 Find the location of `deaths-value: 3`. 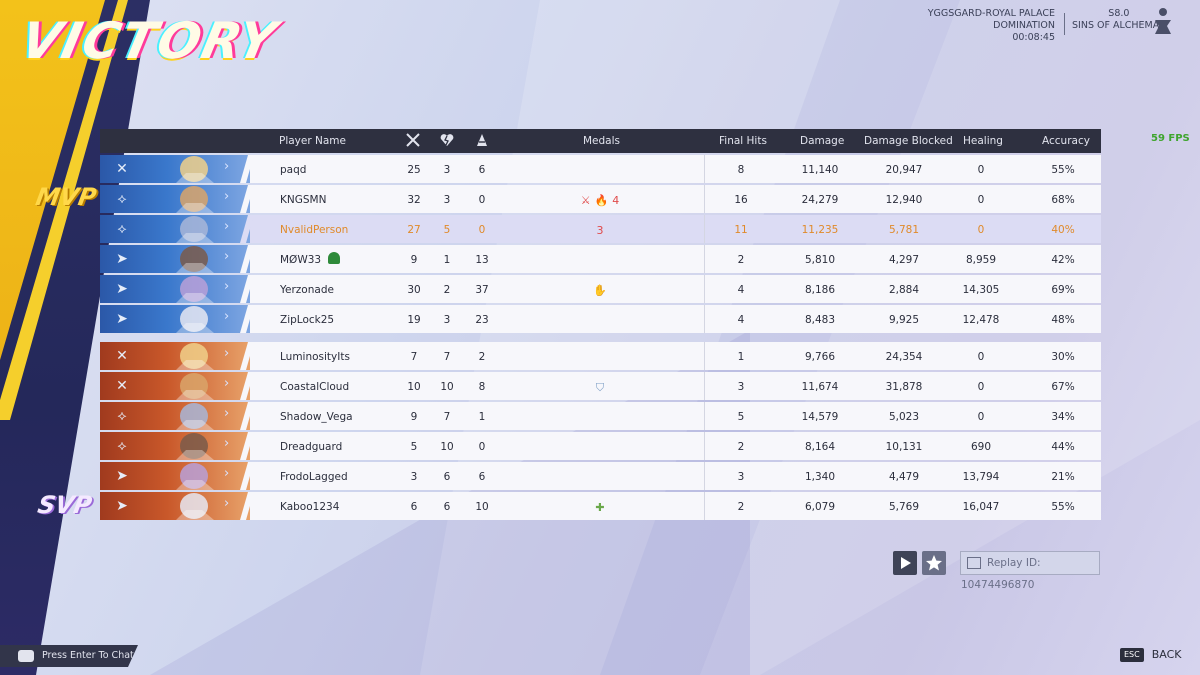

deaths-value: 3 is located at coordinates (447, 170).